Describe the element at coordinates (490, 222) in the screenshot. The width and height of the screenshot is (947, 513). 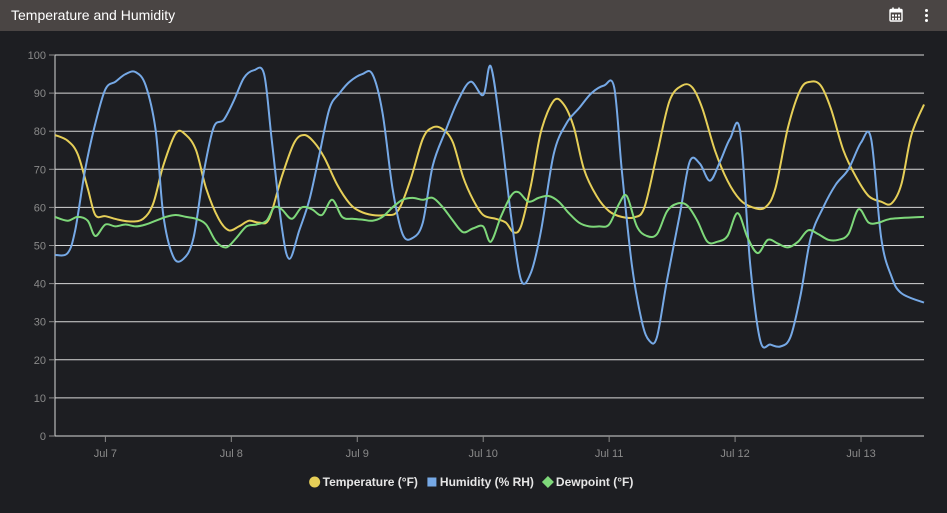
I see `series-line-dewpoint-f` at that location.